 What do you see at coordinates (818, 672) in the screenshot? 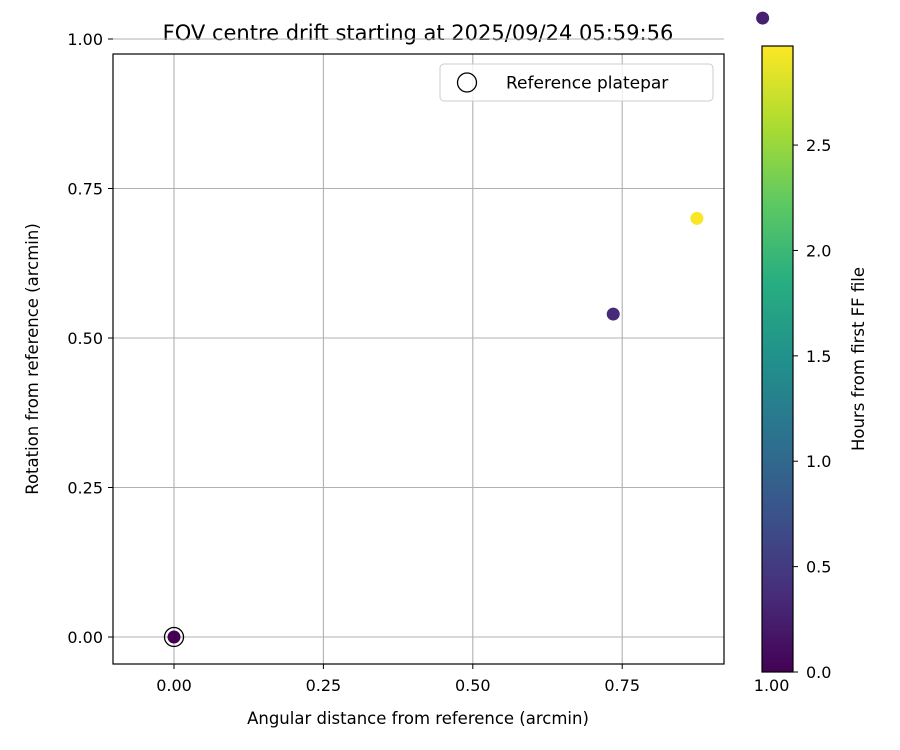
I see `colorbar-tick-label: 0.0` at bounding box center [818, 672].